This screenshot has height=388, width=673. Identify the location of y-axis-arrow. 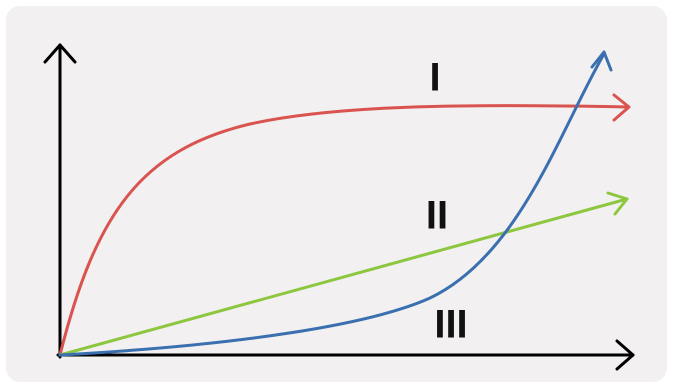
(60, 53).